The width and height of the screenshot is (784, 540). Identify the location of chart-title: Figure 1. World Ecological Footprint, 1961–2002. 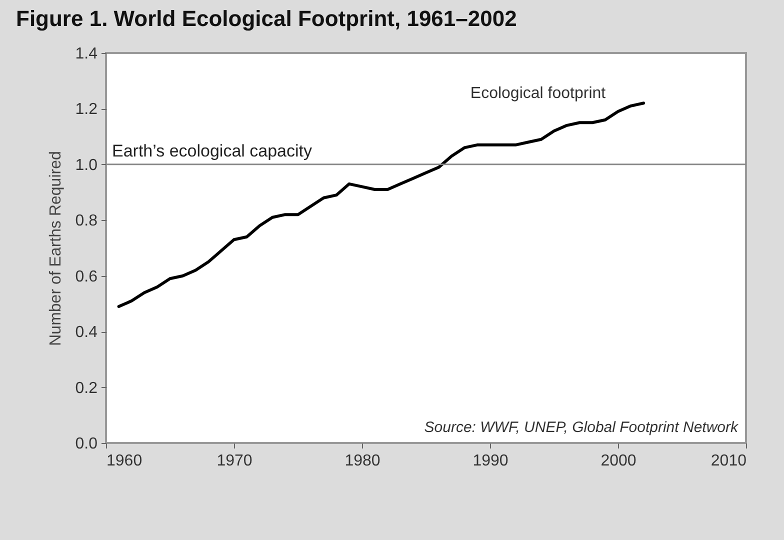
(266, 18).